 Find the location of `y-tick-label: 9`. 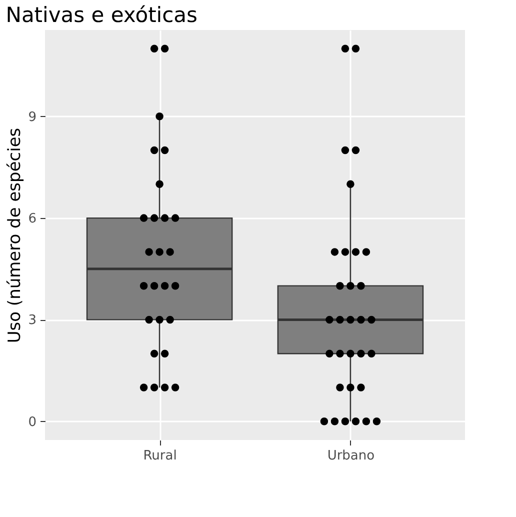

y-tick-label: 9 is located at coordinates (32, 117).